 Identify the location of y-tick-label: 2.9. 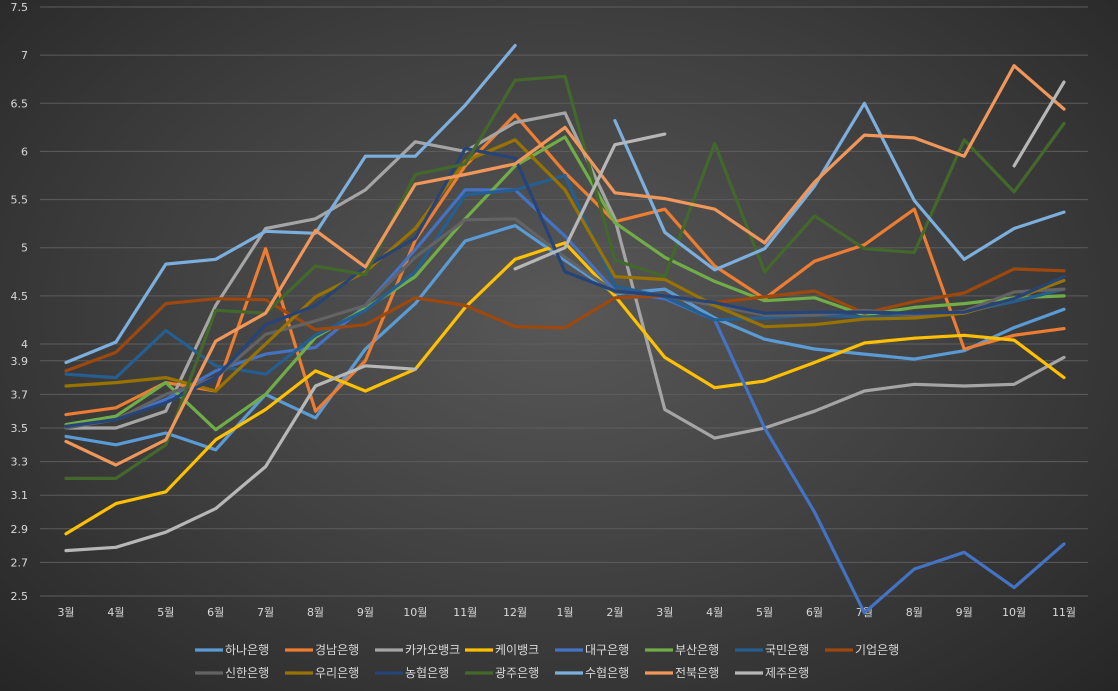
(20, 529).